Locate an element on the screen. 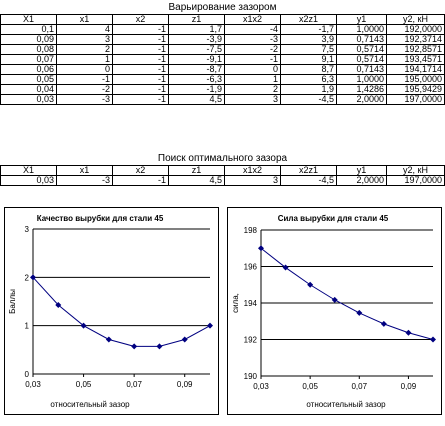 The image size is (445, 426). optimum-header-cell: y1 is located at coordinates (361, 170).